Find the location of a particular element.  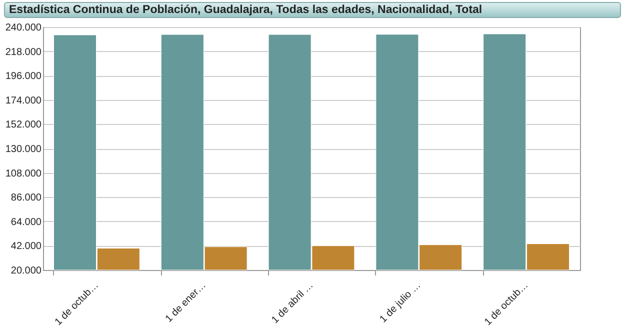

y-tick-label: 42.000 is located at coordinates (26, 246).